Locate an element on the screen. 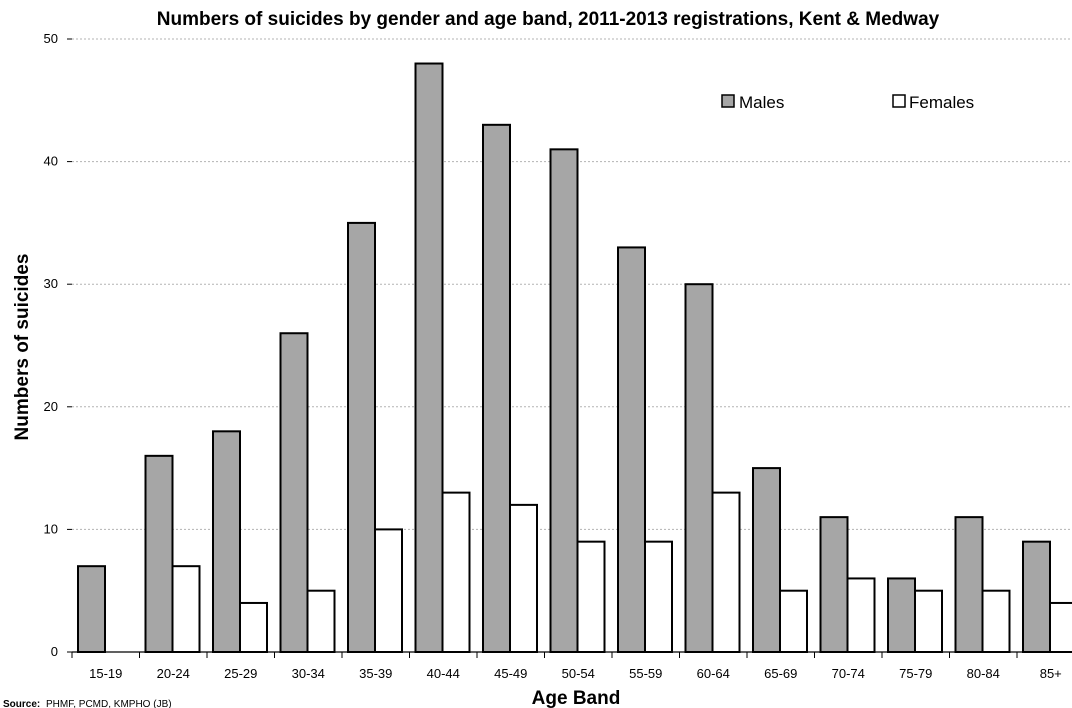 This screenshot has height=708, width=1072. x-tick-label: 65-69 is located at coordinates (780, 673).